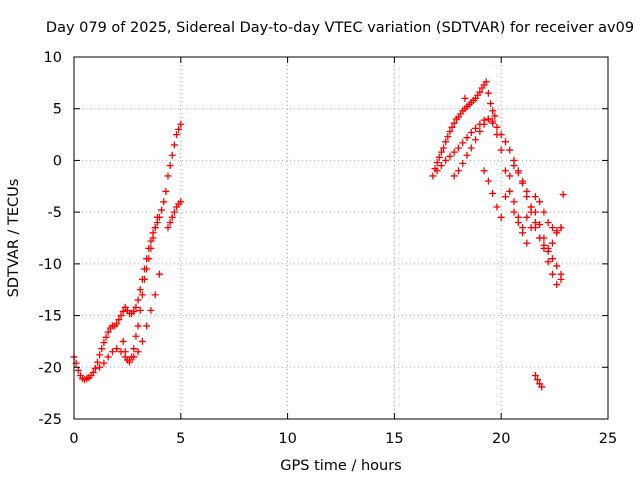 The height and width of the screenshot is (480, 640). Describe the element at coordinates (50, 317) in the screenshot. I see `y-tick-label: -15` at that location.